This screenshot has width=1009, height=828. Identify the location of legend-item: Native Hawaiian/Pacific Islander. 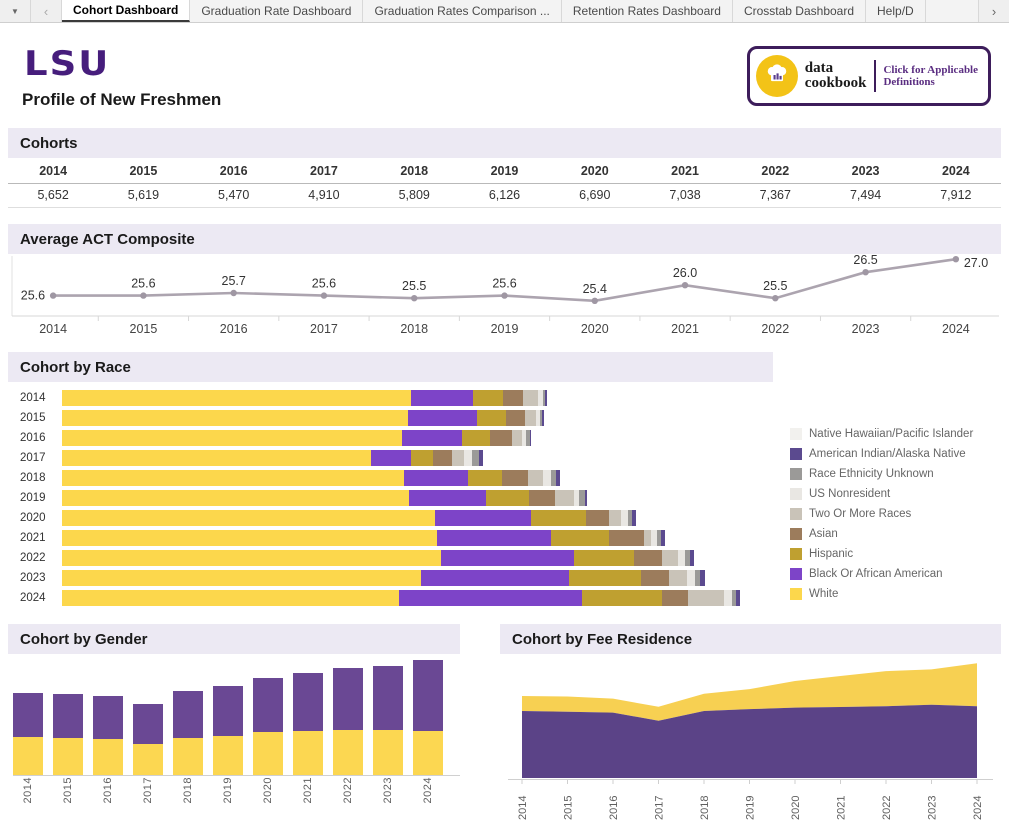
(881, 434).